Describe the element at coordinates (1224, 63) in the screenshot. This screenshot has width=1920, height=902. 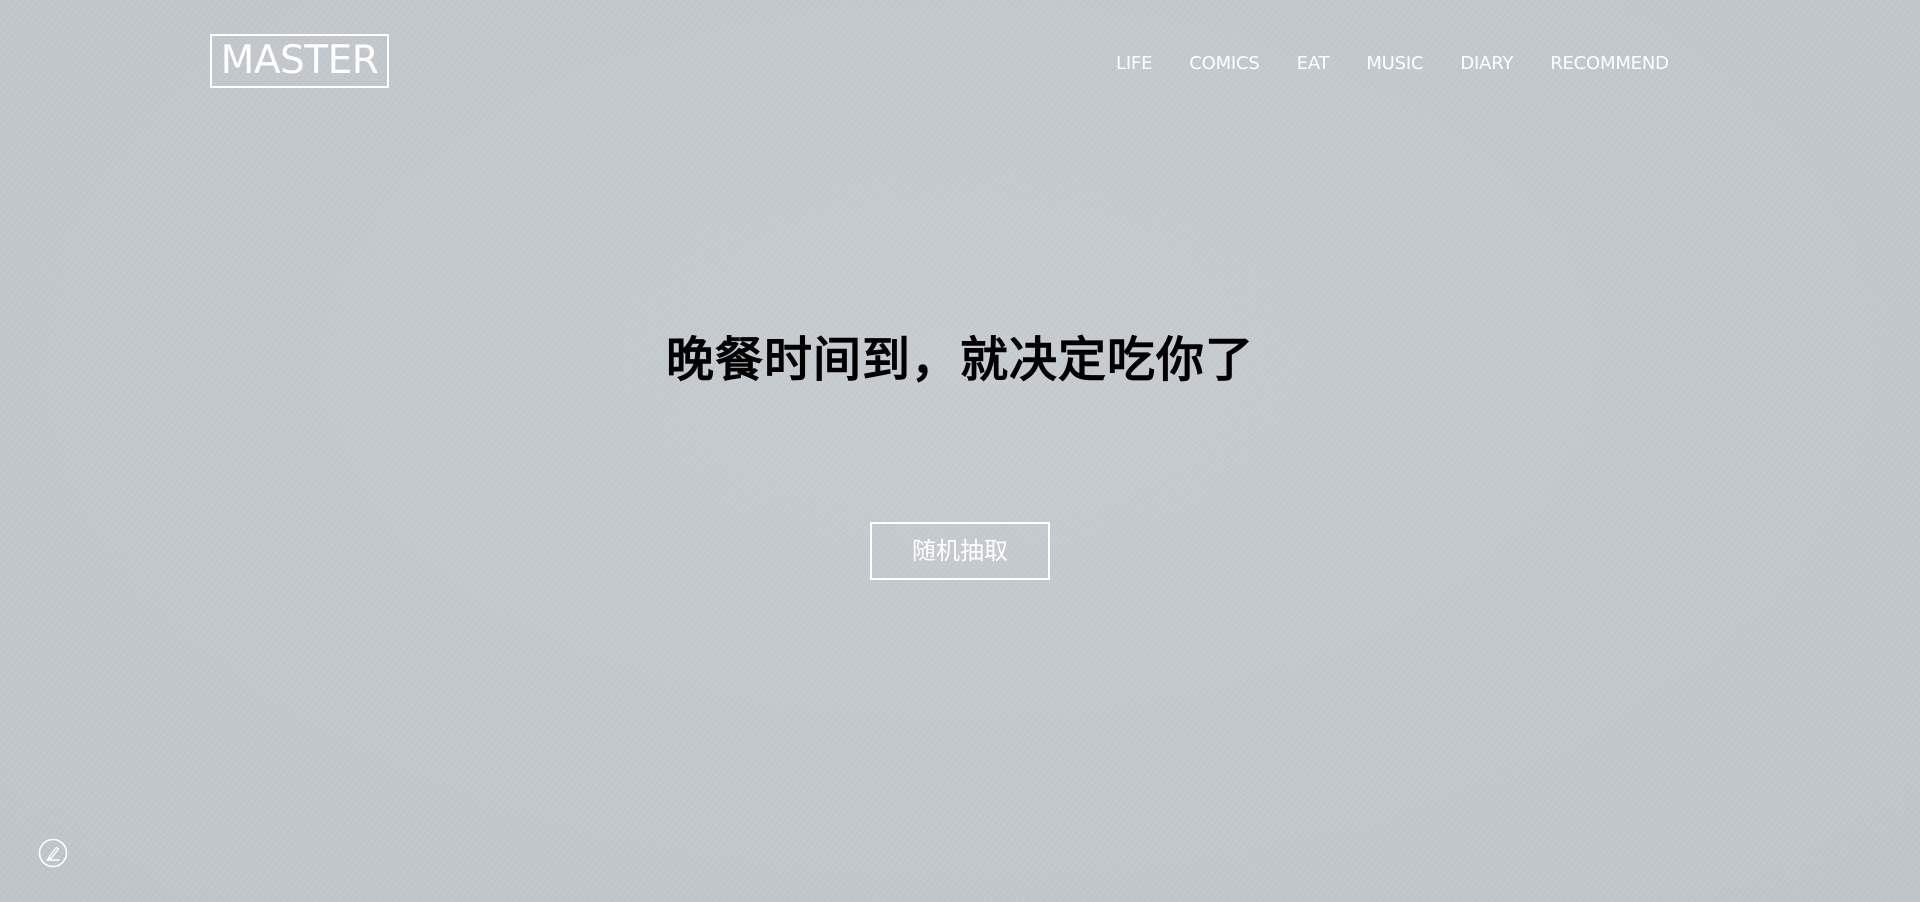
I see `nav-item-comics: COMICS` at that location.